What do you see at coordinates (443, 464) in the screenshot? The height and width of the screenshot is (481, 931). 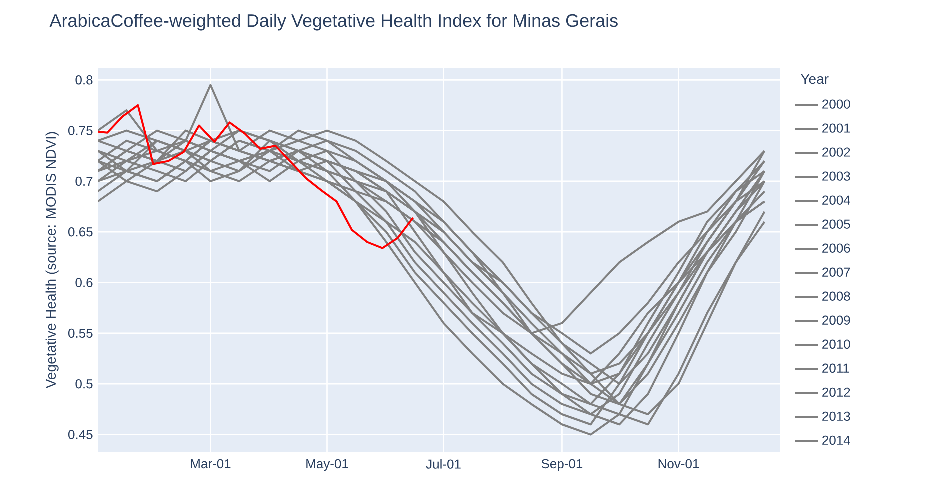 I see `x-tick-label: Jul-01` at bounding box center [443, 464].